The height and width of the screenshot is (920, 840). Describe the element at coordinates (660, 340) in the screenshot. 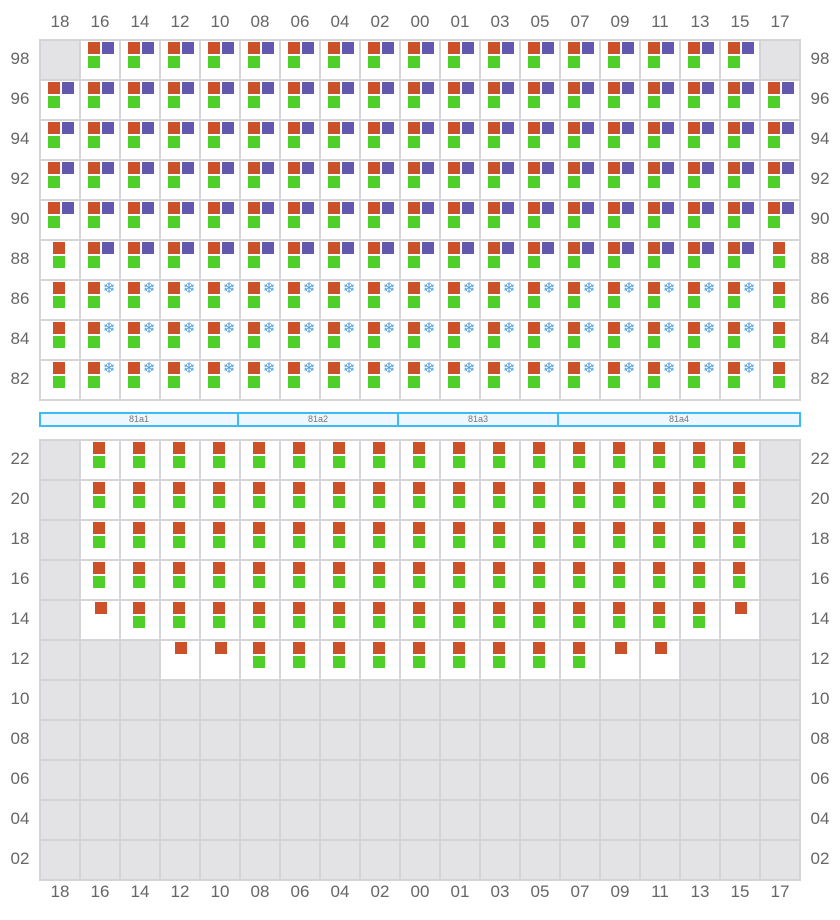

I see `slot-84-11: ❄` at that location.